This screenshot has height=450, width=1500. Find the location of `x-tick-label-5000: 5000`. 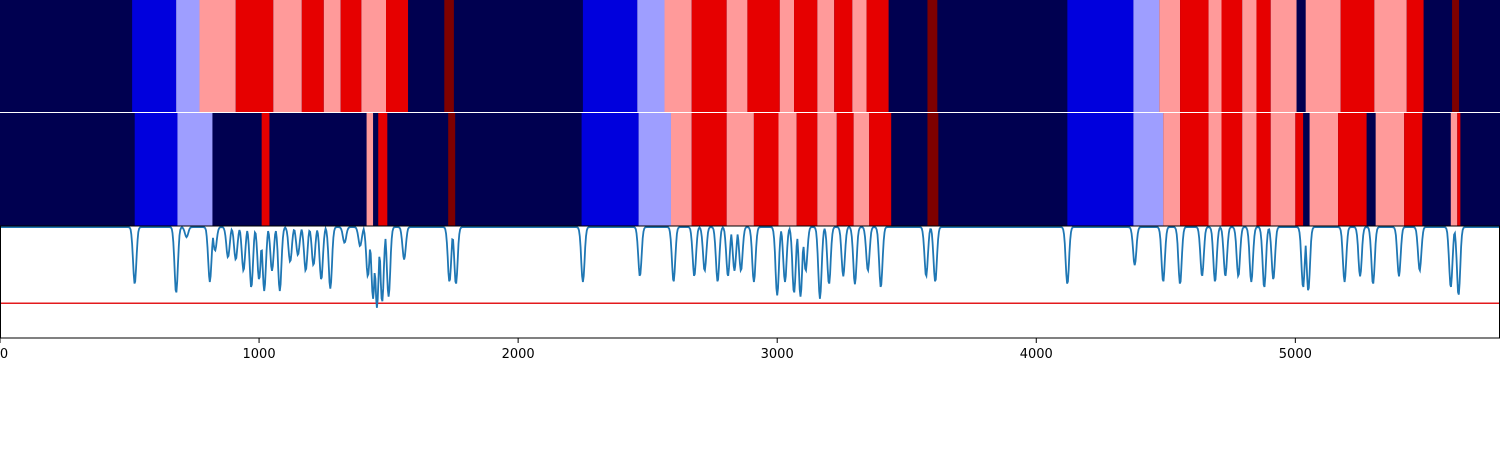

x-tick-label-5000: 5000 is located at coordinates (1295, 354).